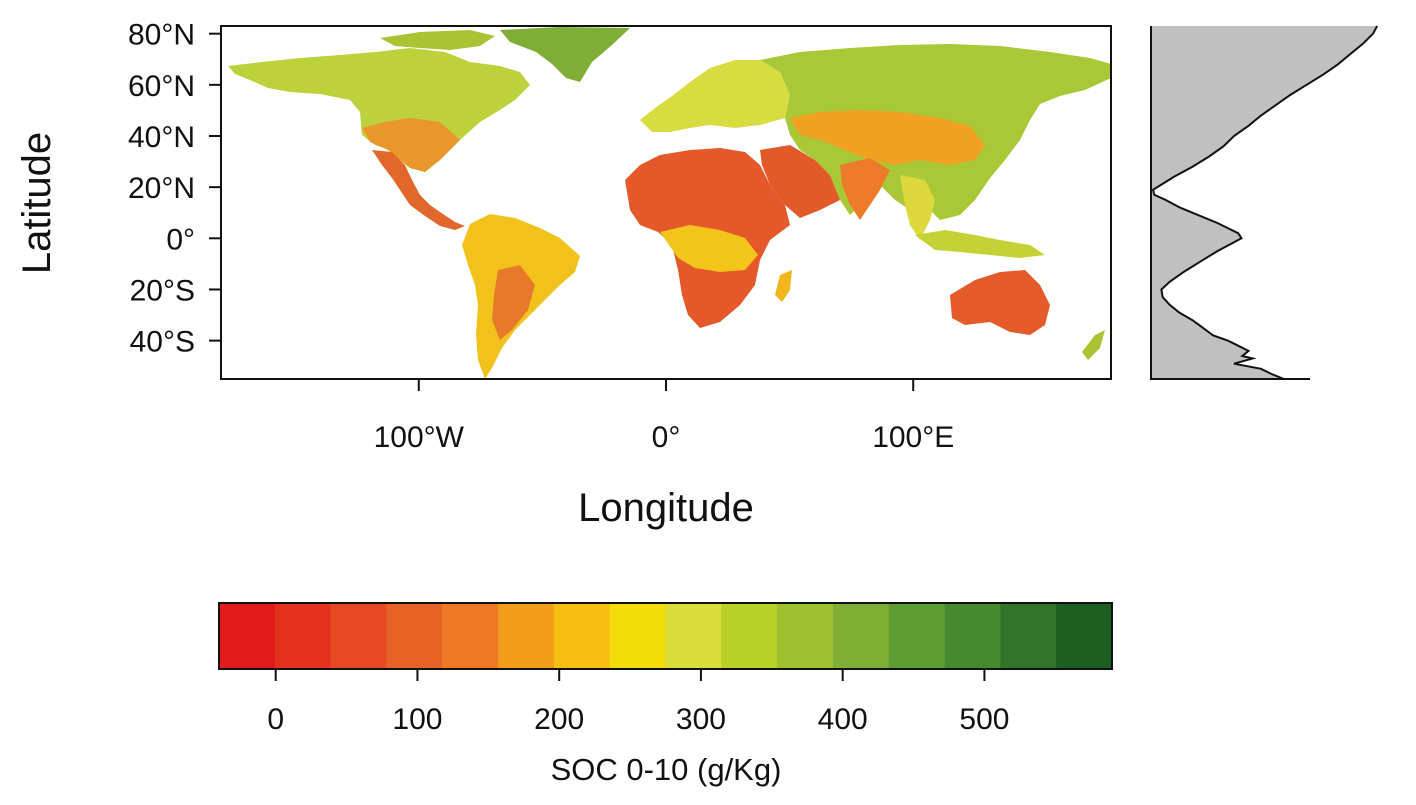  What do you see at coordinates (565, 54) in the screenshot?
I see `greenland-landmass` at bounding box center [565, 54].